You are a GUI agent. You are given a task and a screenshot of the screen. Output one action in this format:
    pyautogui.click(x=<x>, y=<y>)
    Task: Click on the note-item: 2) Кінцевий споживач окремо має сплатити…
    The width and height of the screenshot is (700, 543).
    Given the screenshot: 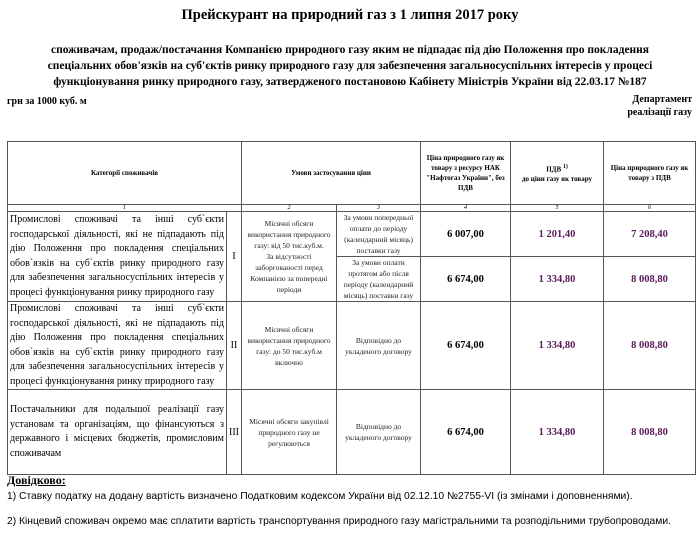 What is the action you would take?
    pyautogui.click(x=339, y=521)
    